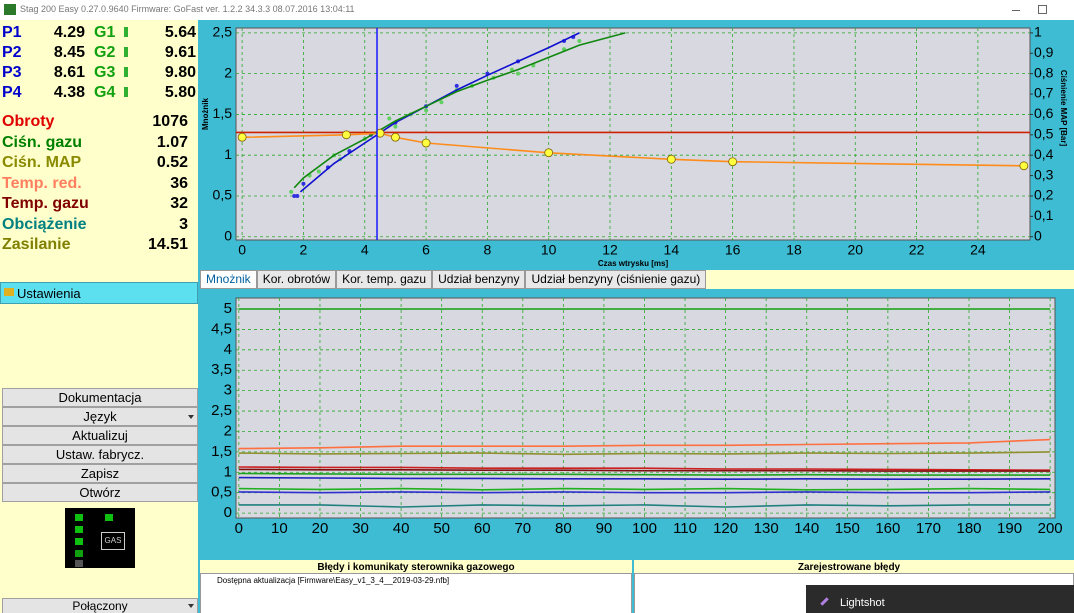  Describe the element at coordinates (887, 528) in the screenshot. I see `x-tick-label: 160` at that location.